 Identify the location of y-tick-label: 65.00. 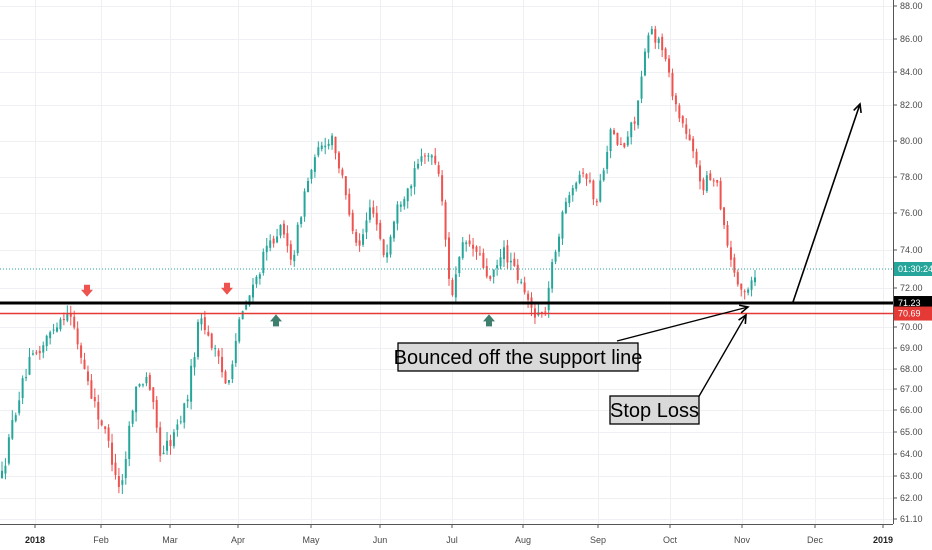
(911, 432).